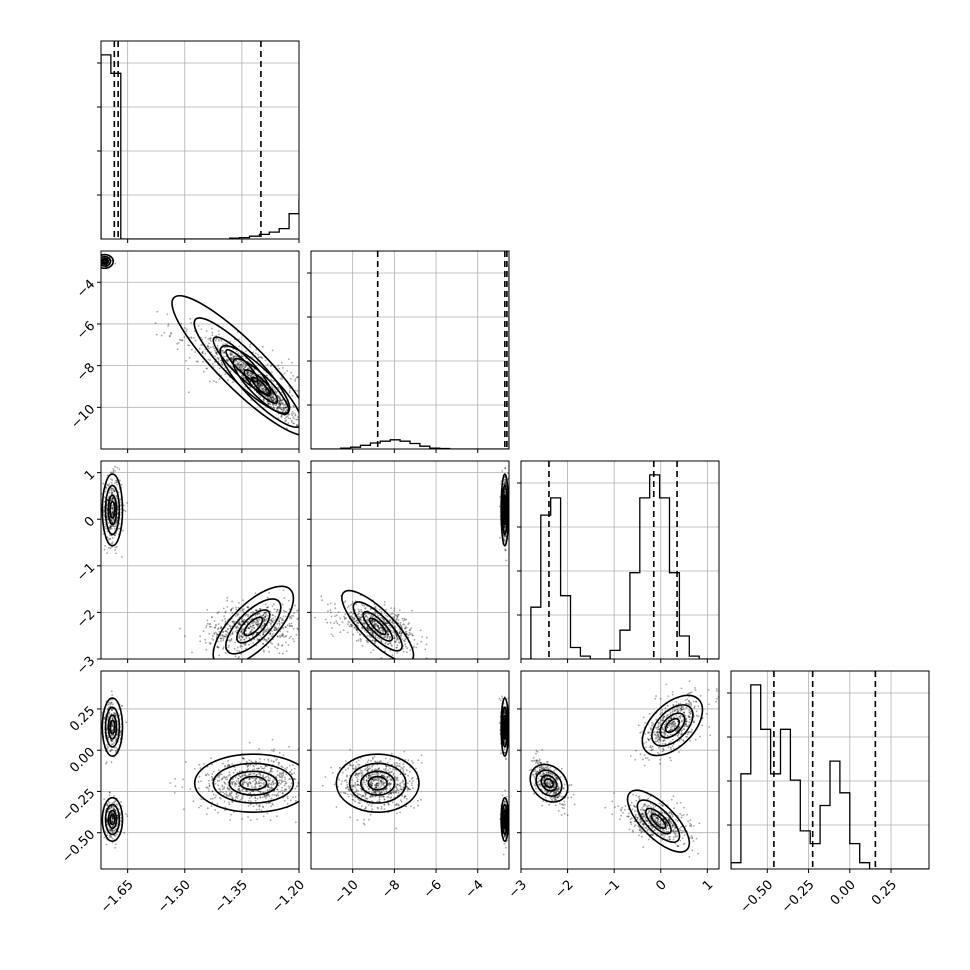 The image size is (970, 970). Describe the element at coordinates (79, 846) in the screenshot. I see `y-tick-label: −0.50` at that location.